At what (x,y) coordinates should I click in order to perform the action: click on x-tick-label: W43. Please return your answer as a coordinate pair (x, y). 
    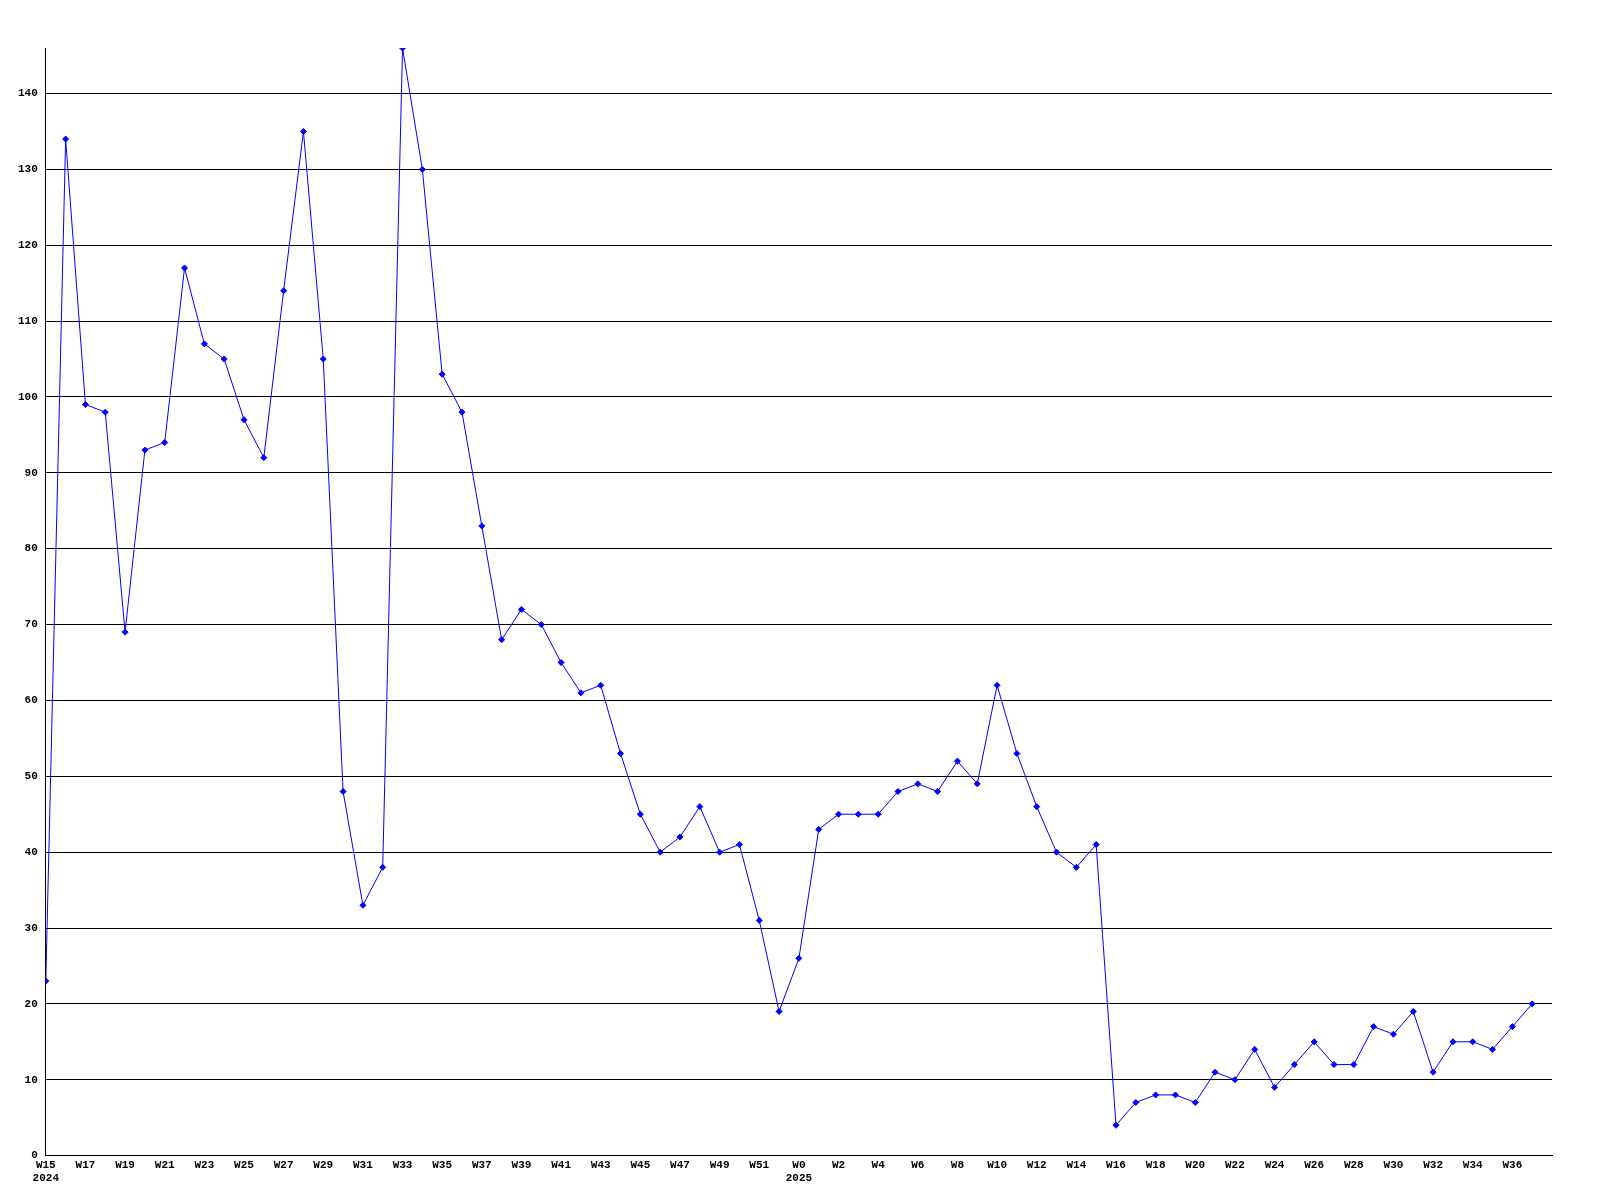
    Looking at the image, I should click on (601, 1164).